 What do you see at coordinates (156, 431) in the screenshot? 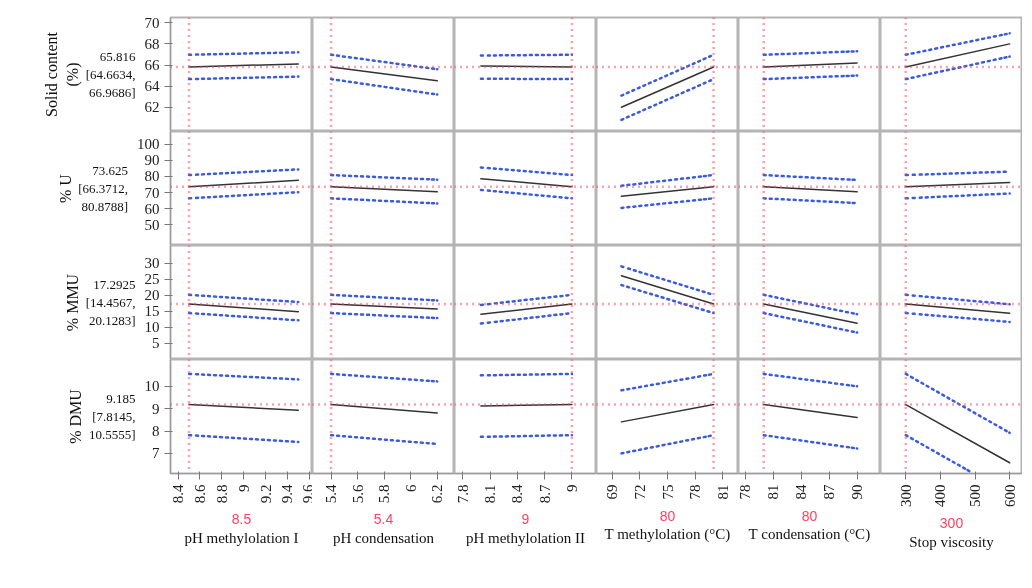
I see `y-tick-label: 8` at bounding box center [156, 431].